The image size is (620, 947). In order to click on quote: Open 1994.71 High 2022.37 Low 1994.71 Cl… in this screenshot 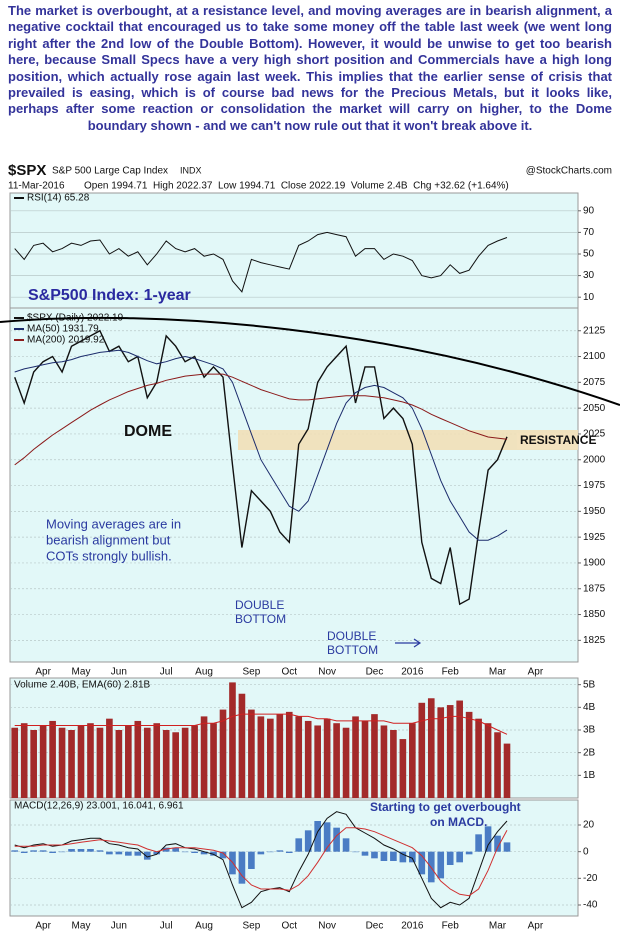, I will do `click(296, 186)`.